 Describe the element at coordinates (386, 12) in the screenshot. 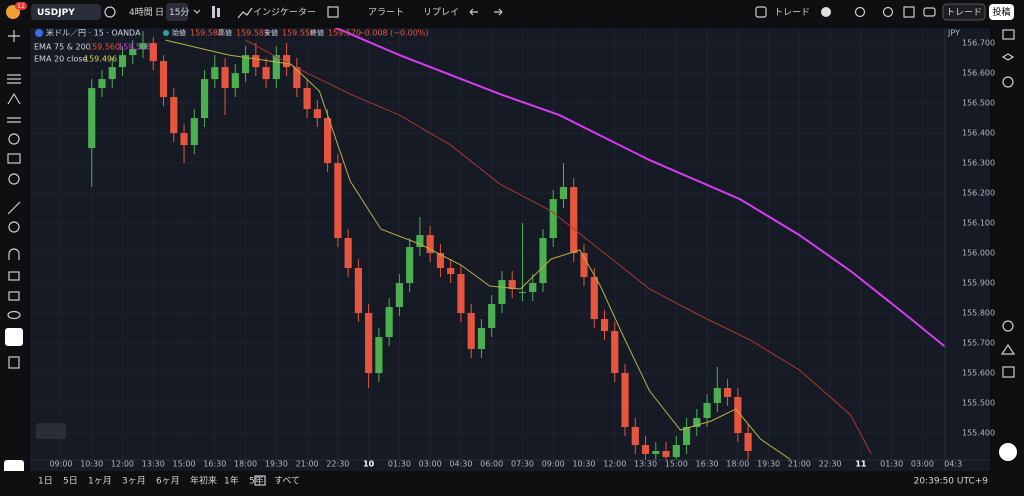

I see `alert: アラート` at that location.